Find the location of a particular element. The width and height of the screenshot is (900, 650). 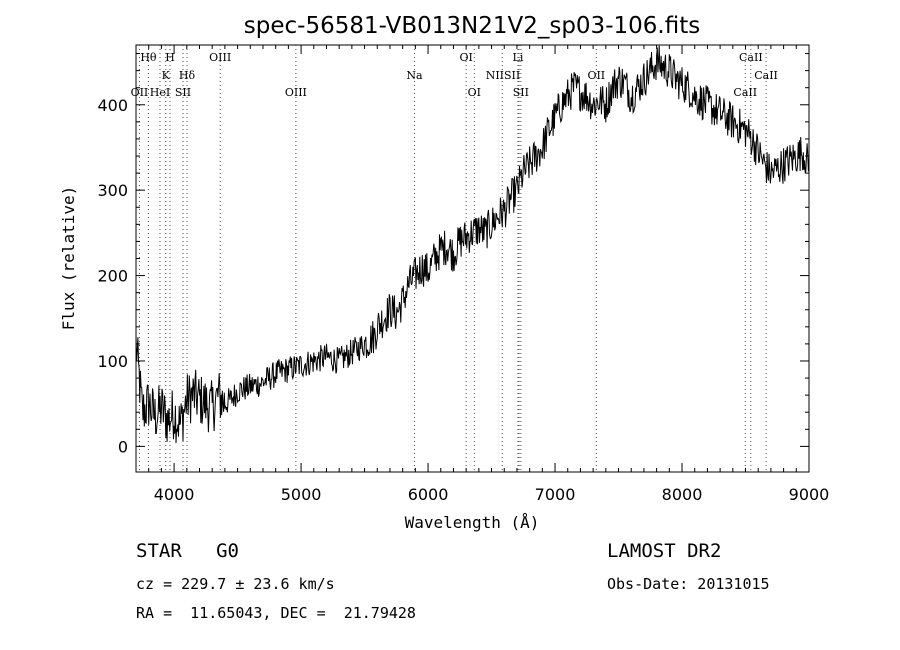

x-tick-label: 5000 is located at coordinates (301, 494).